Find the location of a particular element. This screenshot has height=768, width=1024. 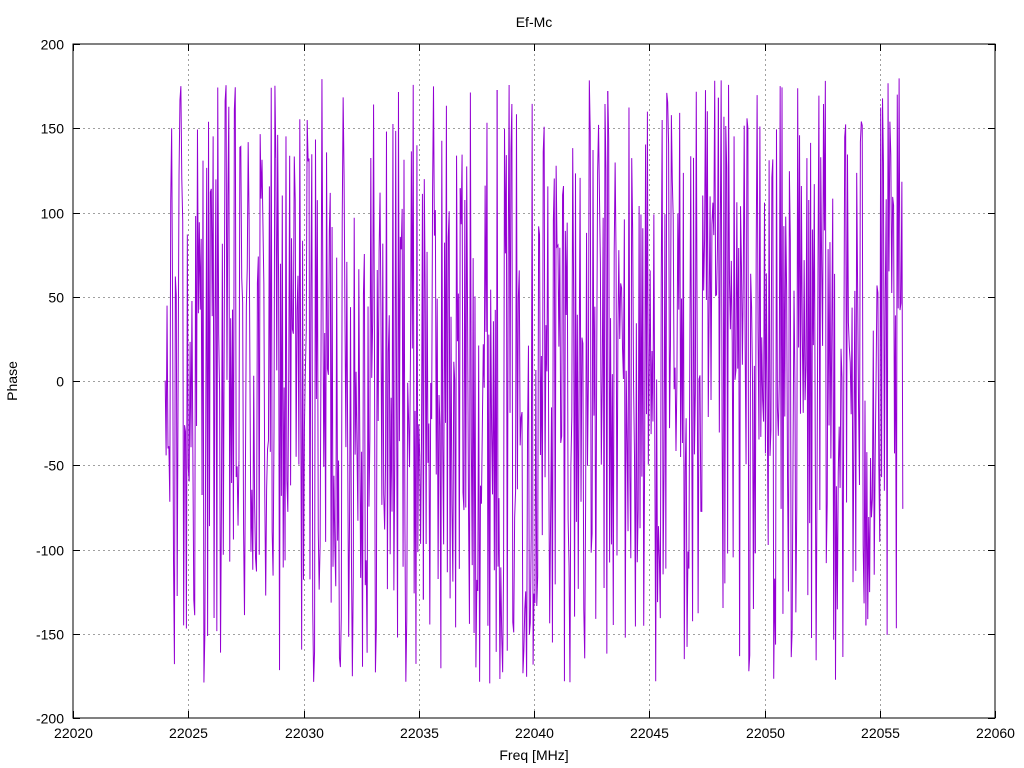

x-axis-label: Freq [MHz] is located at coordinates (533, 755).